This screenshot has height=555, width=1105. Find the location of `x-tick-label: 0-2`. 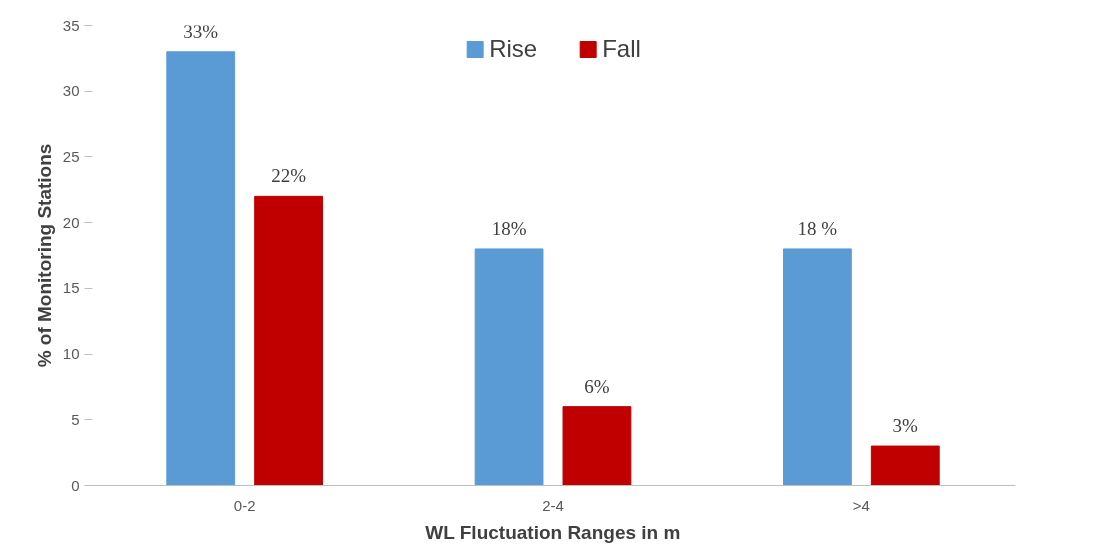

x-tick-label: 0-2 is located at coordinates (244, 505).